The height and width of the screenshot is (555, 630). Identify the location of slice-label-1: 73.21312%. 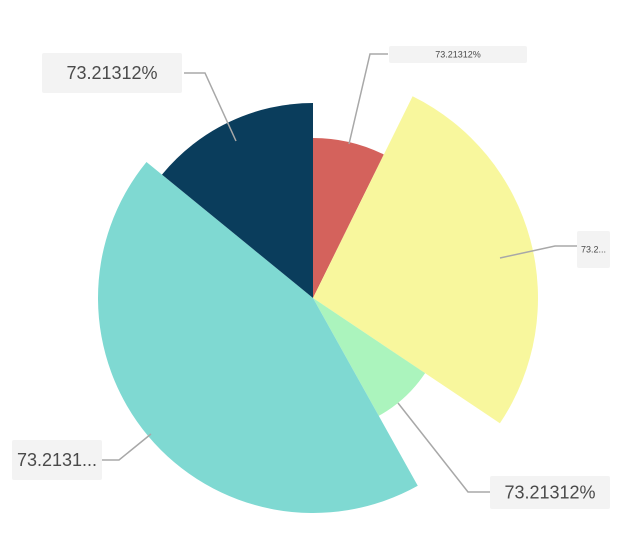
(458, 55).